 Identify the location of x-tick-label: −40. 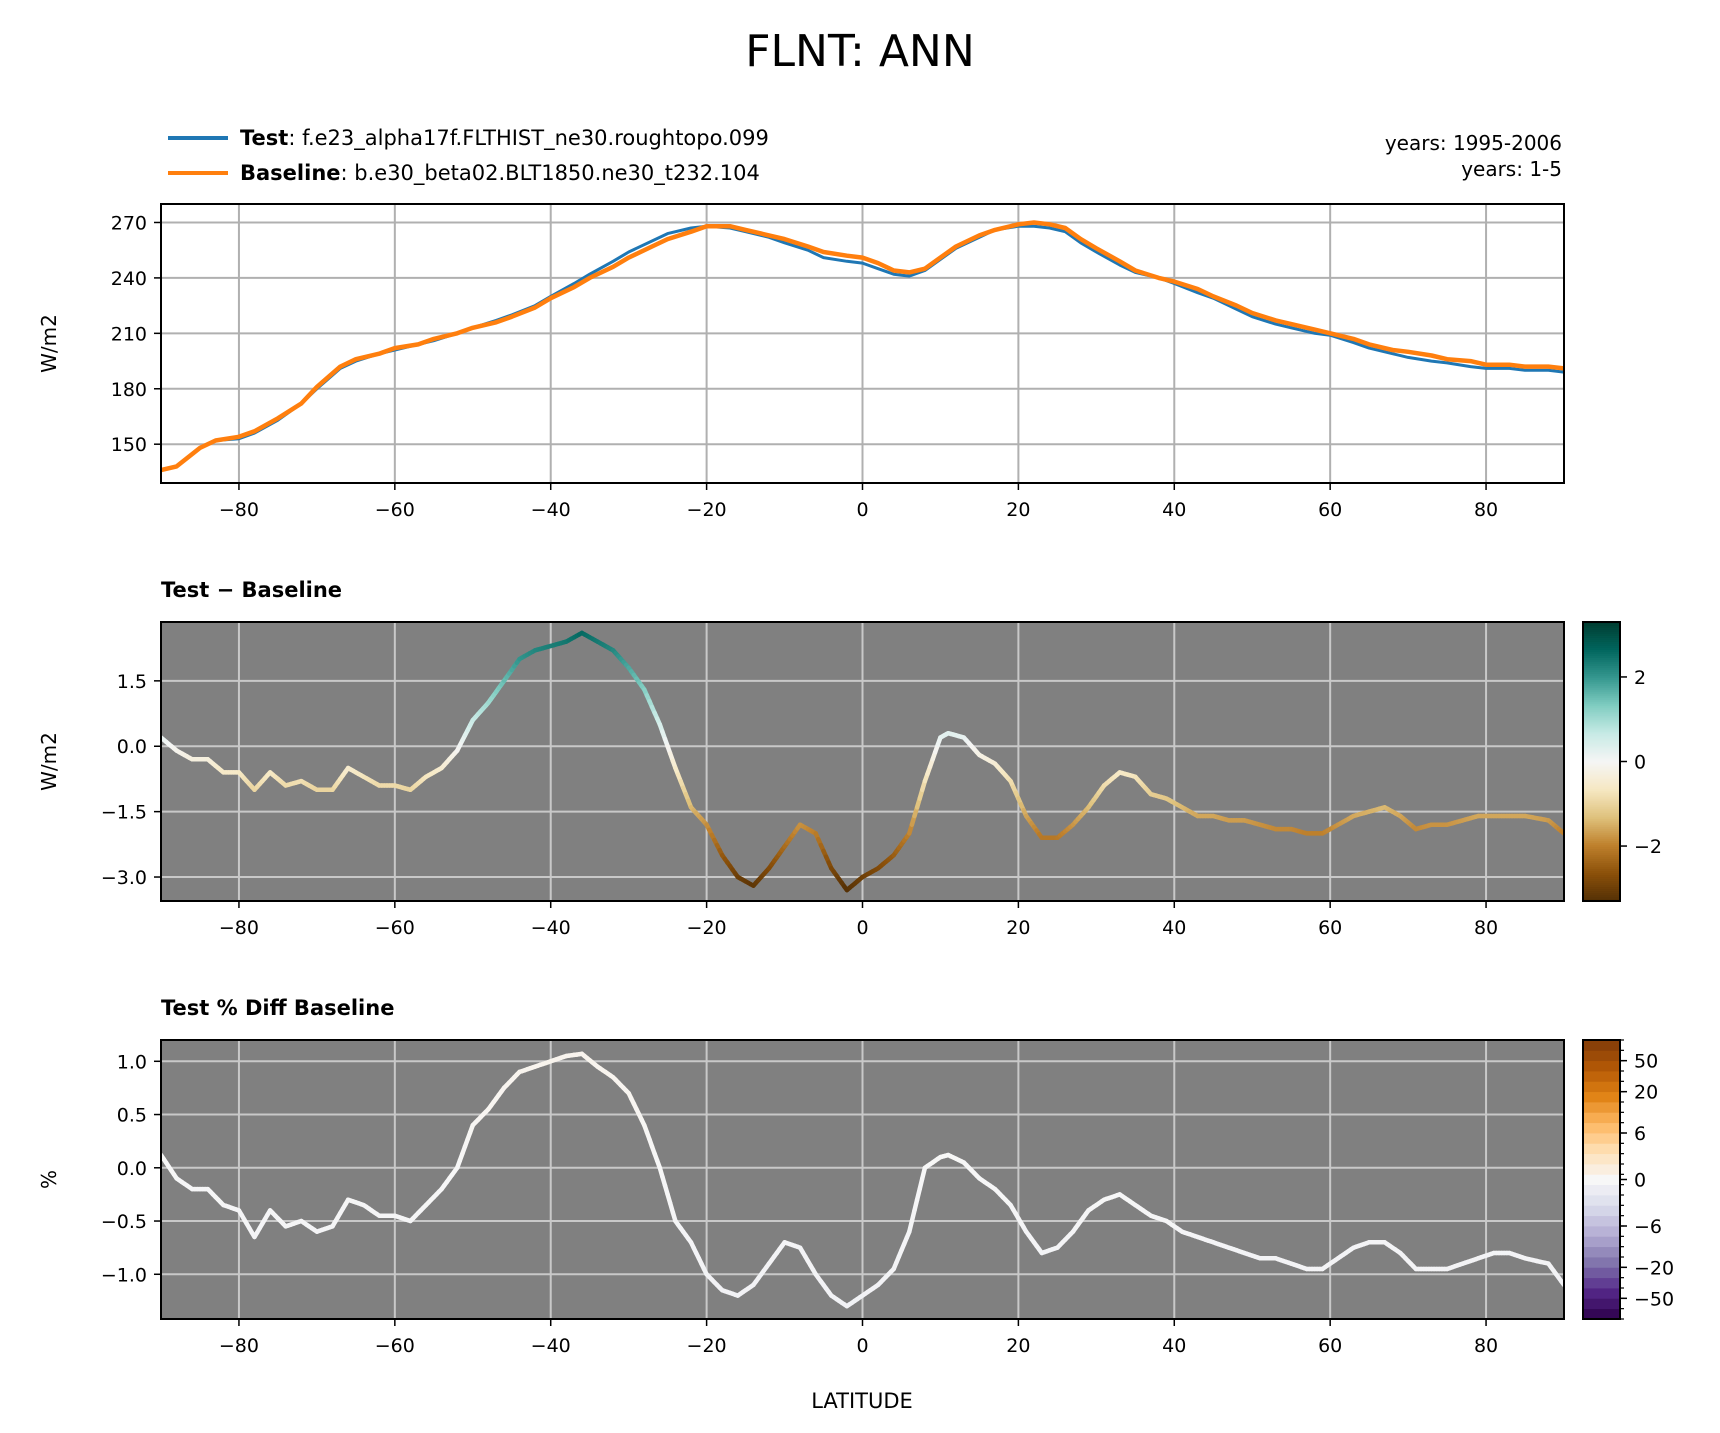
(551, 510).